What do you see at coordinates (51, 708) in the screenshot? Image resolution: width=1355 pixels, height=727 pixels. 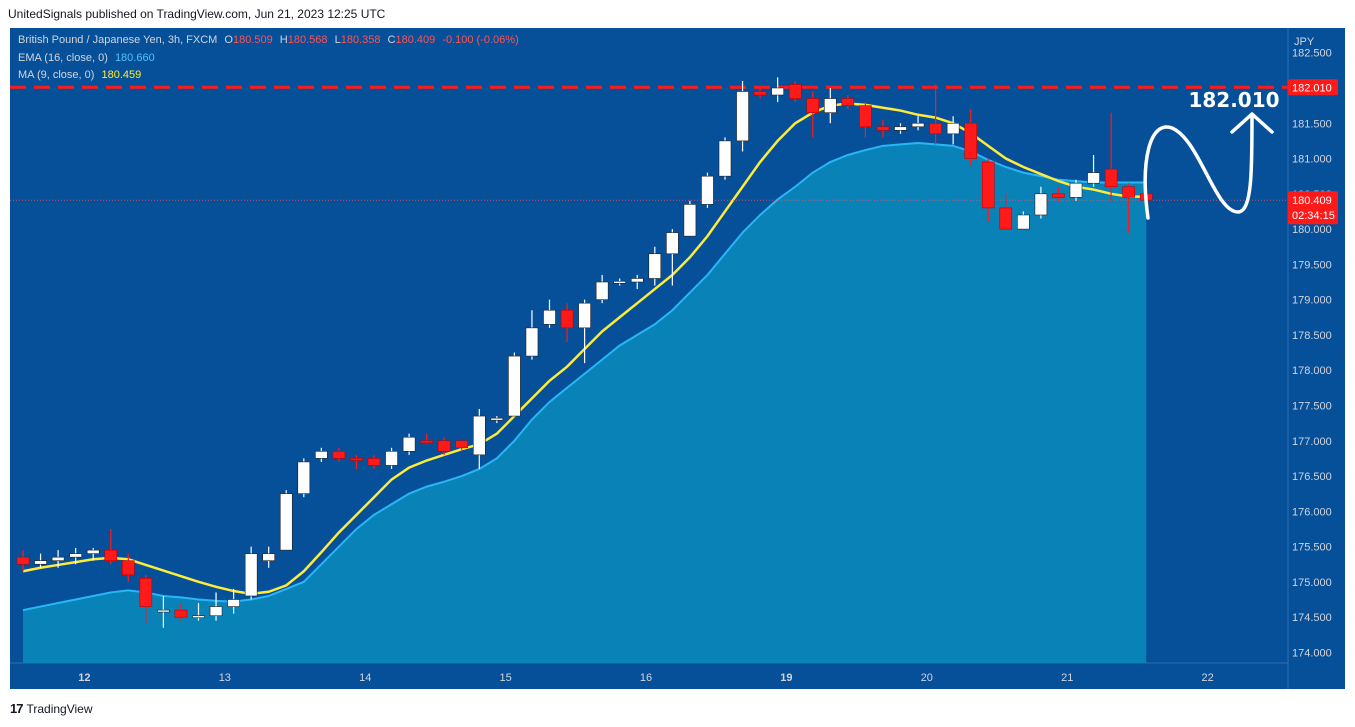 I see `footer-brand: 17 TradingView` at bounding box center [51, 708].